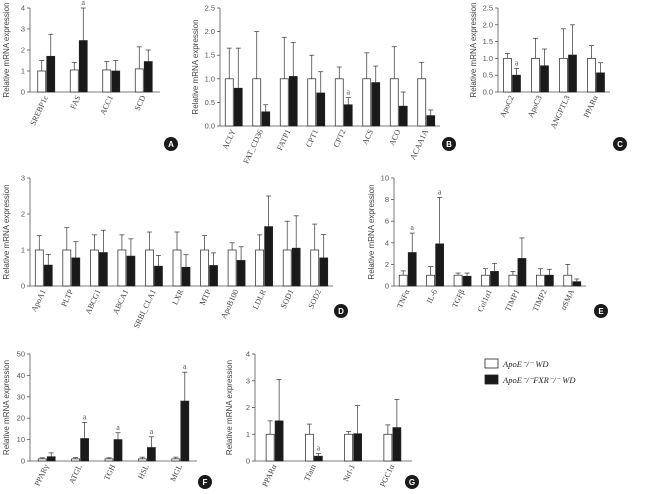  What do you see at coordinates (176, 473) in the screenshot?
I see `category-label: MGL` at bounding box center [176, 473].